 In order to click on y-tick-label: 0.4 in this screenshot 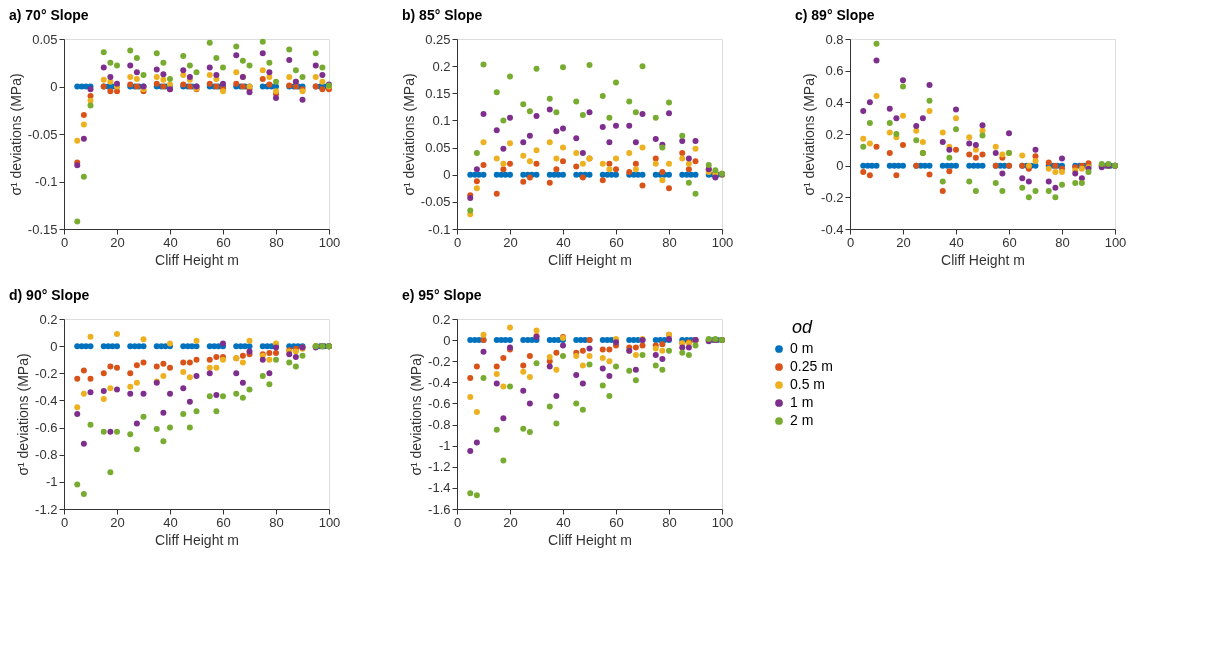, I will do `click(834, 102)`.